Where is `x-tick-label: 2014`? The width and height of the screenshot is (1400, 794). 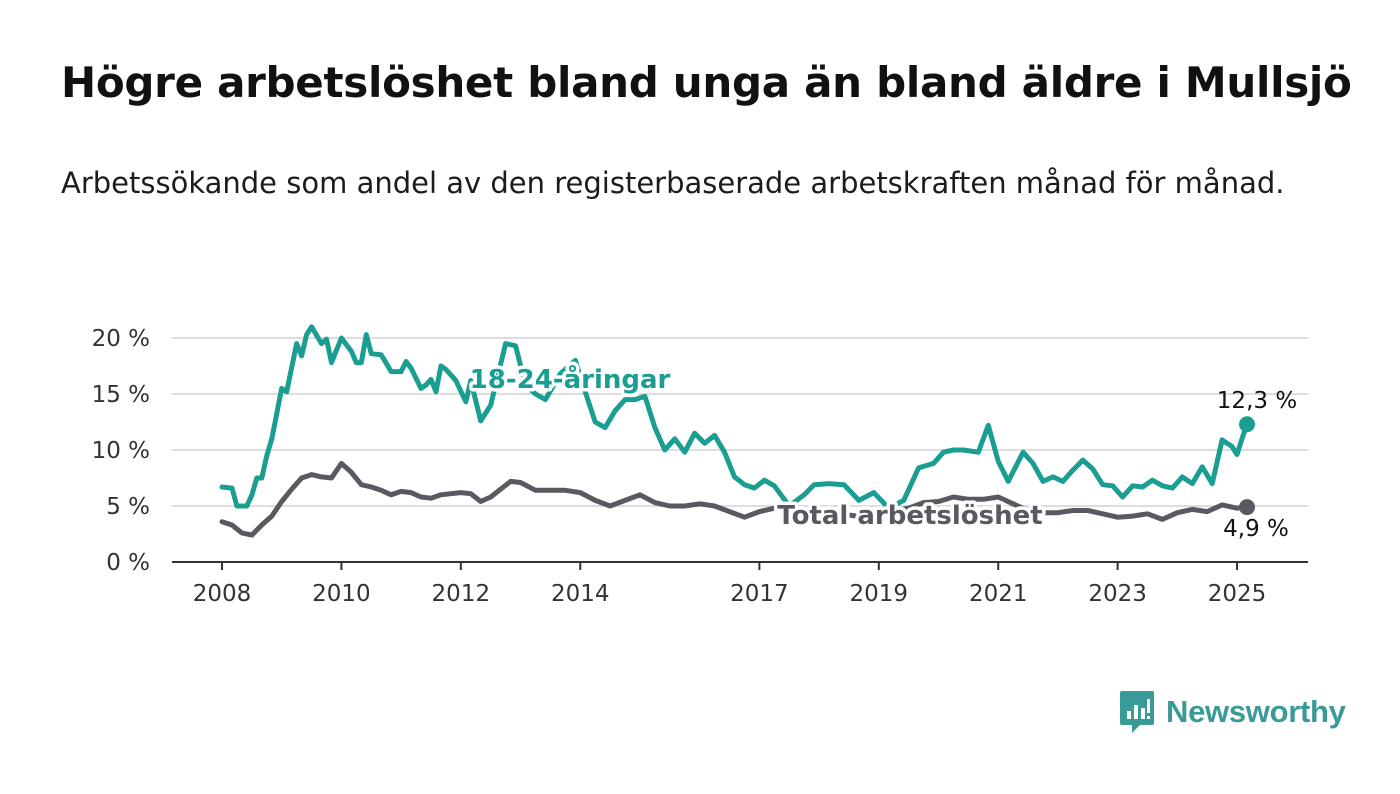
x-tick-label: 2014 is located at coordinates (580, 594).